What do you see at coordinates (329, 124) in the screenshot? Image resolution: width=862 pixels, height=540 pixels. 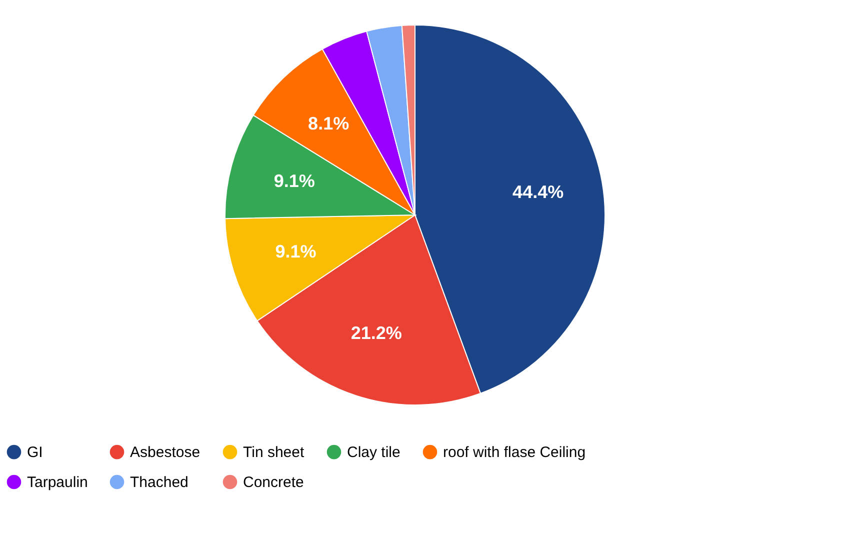 I see `data-label: 8.1%` at bounding box center [329, 124].